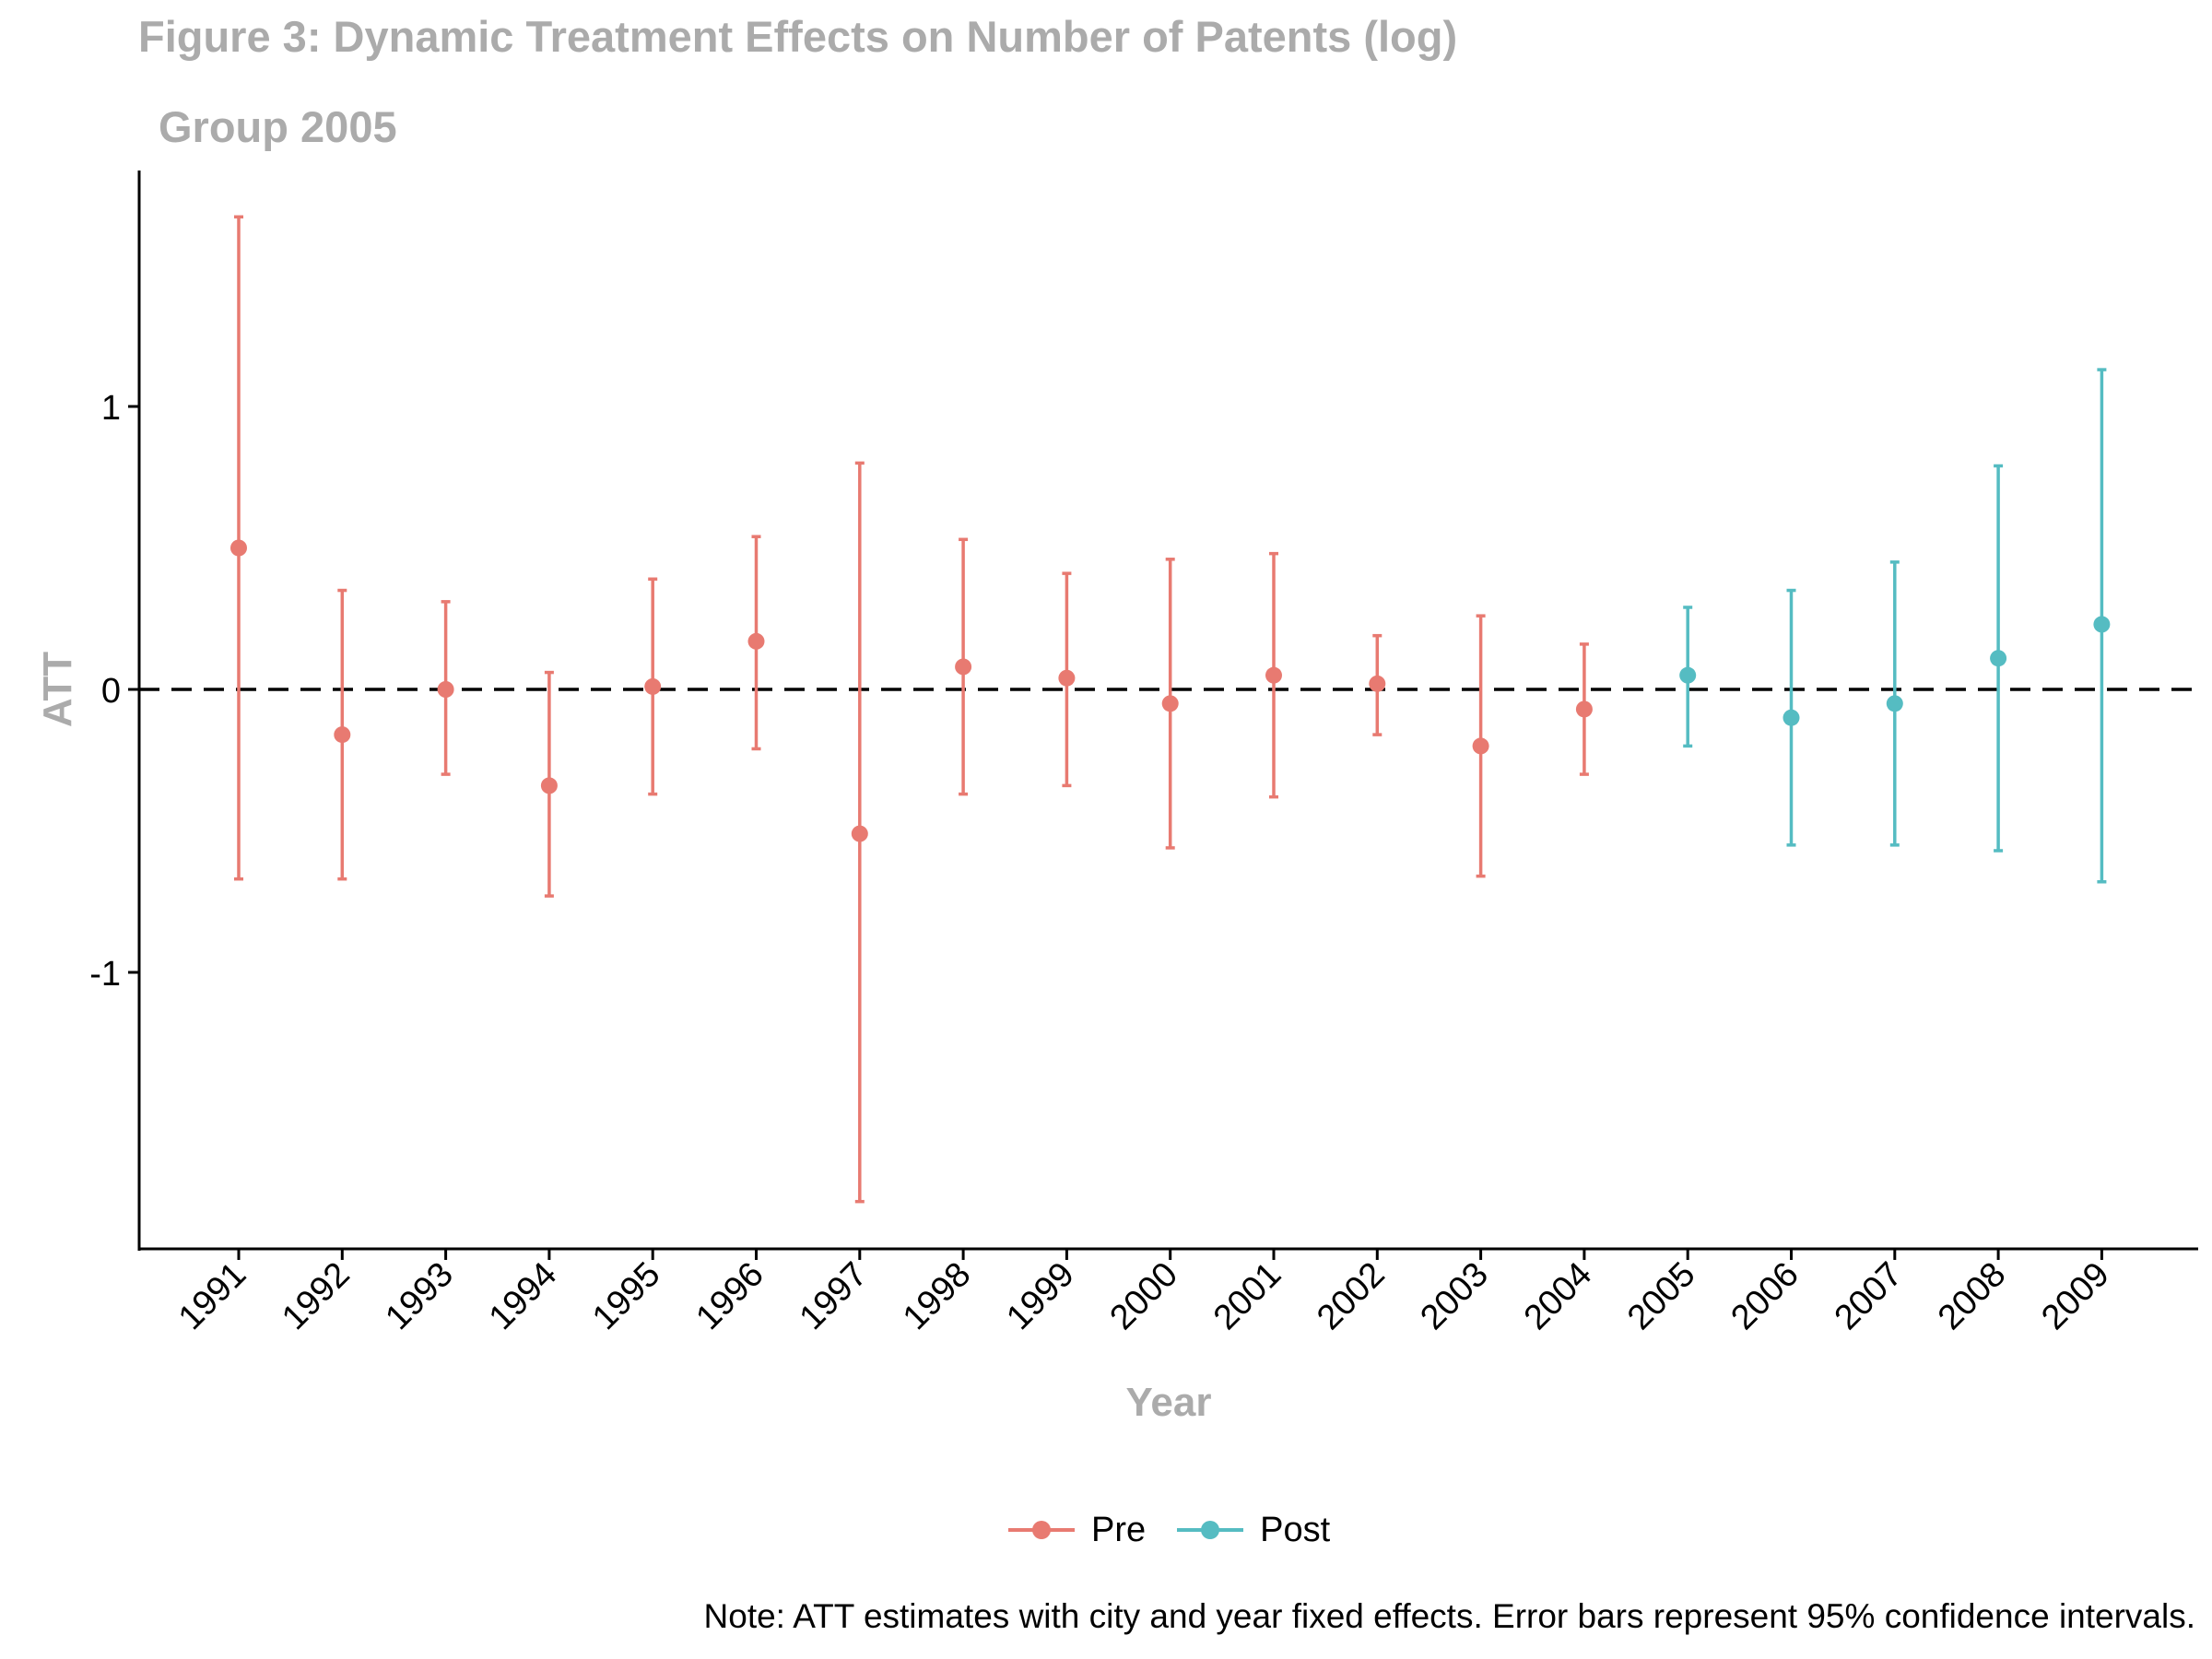 This screenshot has height=1659, width=2212. I want to click on point-pre-1995, so click(653, 686).